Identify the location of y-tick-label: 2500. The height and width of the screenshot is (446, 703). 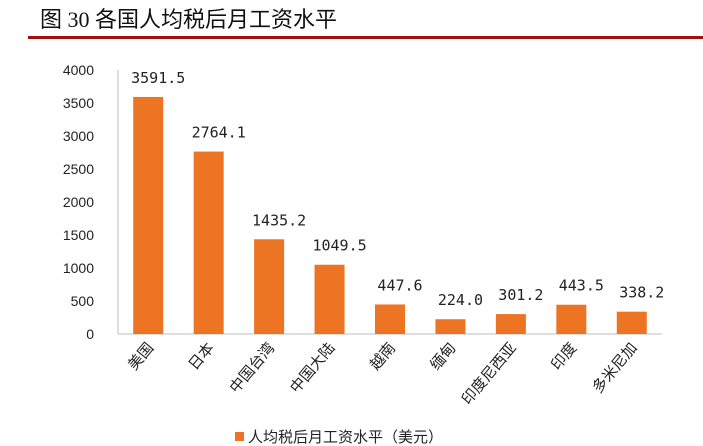
(78, 169).